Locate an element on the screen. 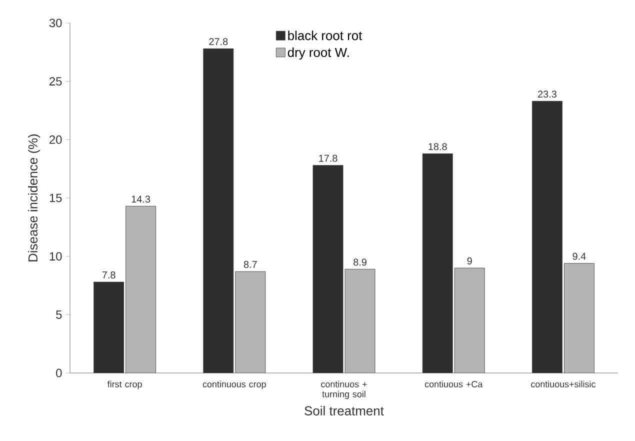  y-tick-label: 5 is located at coordinates (59, 314).